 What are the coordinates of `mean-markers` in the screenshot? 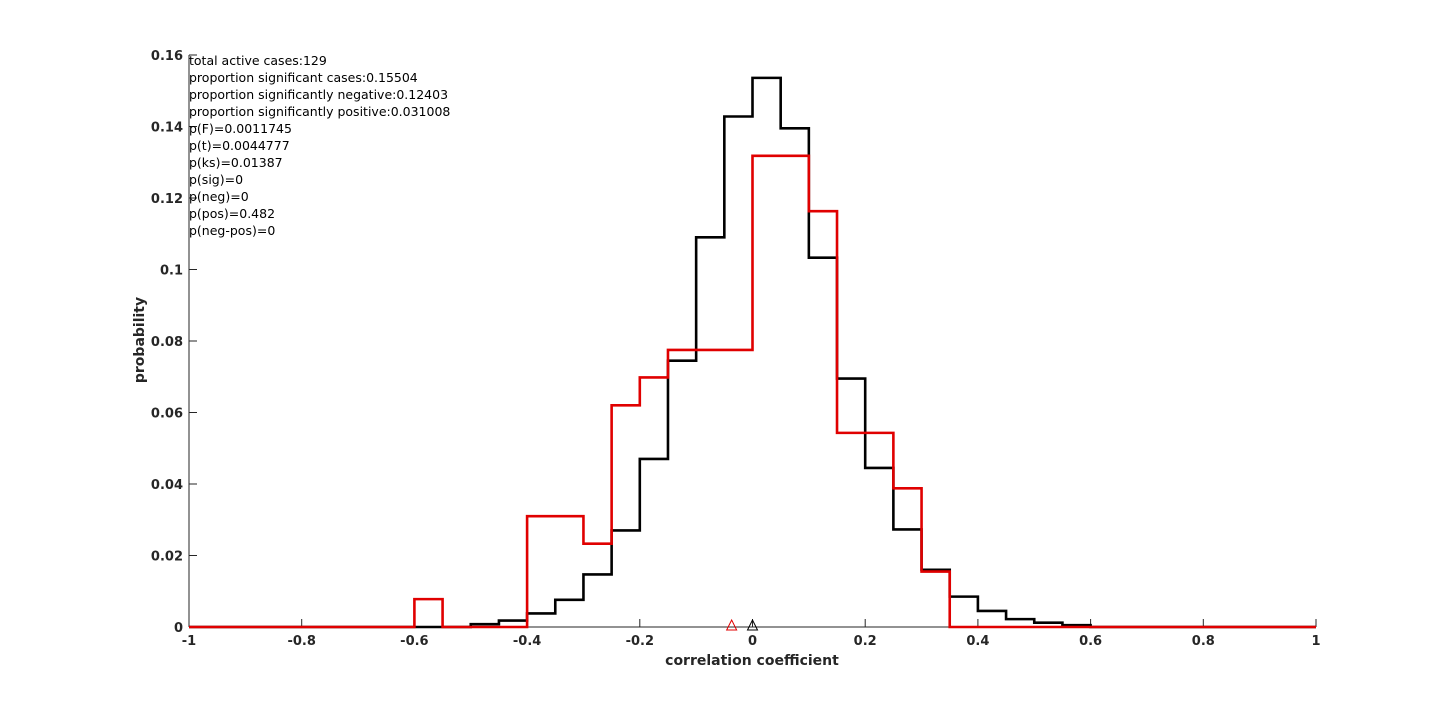 It's located at (742, 624).